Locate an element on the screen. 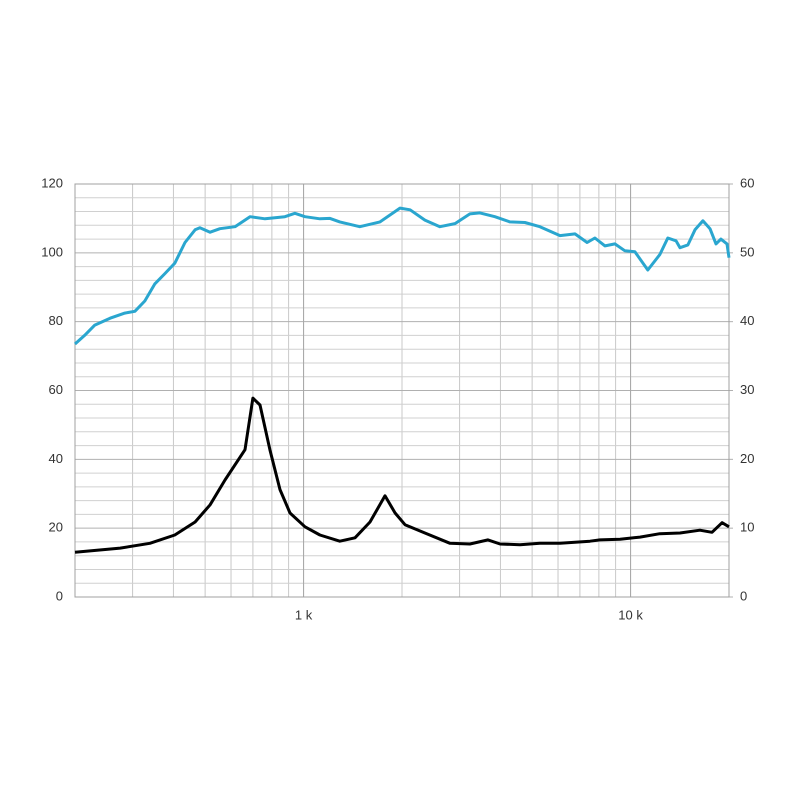 The width and height of the screenshot is (800, 800). y-tick-label: 60 is located at coordinates (56, 389).